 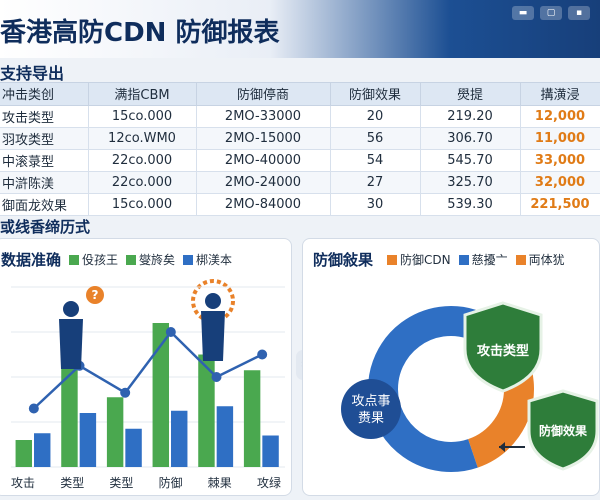 I want to click on cell: 2MO-15000, so click(x=263, y=138).